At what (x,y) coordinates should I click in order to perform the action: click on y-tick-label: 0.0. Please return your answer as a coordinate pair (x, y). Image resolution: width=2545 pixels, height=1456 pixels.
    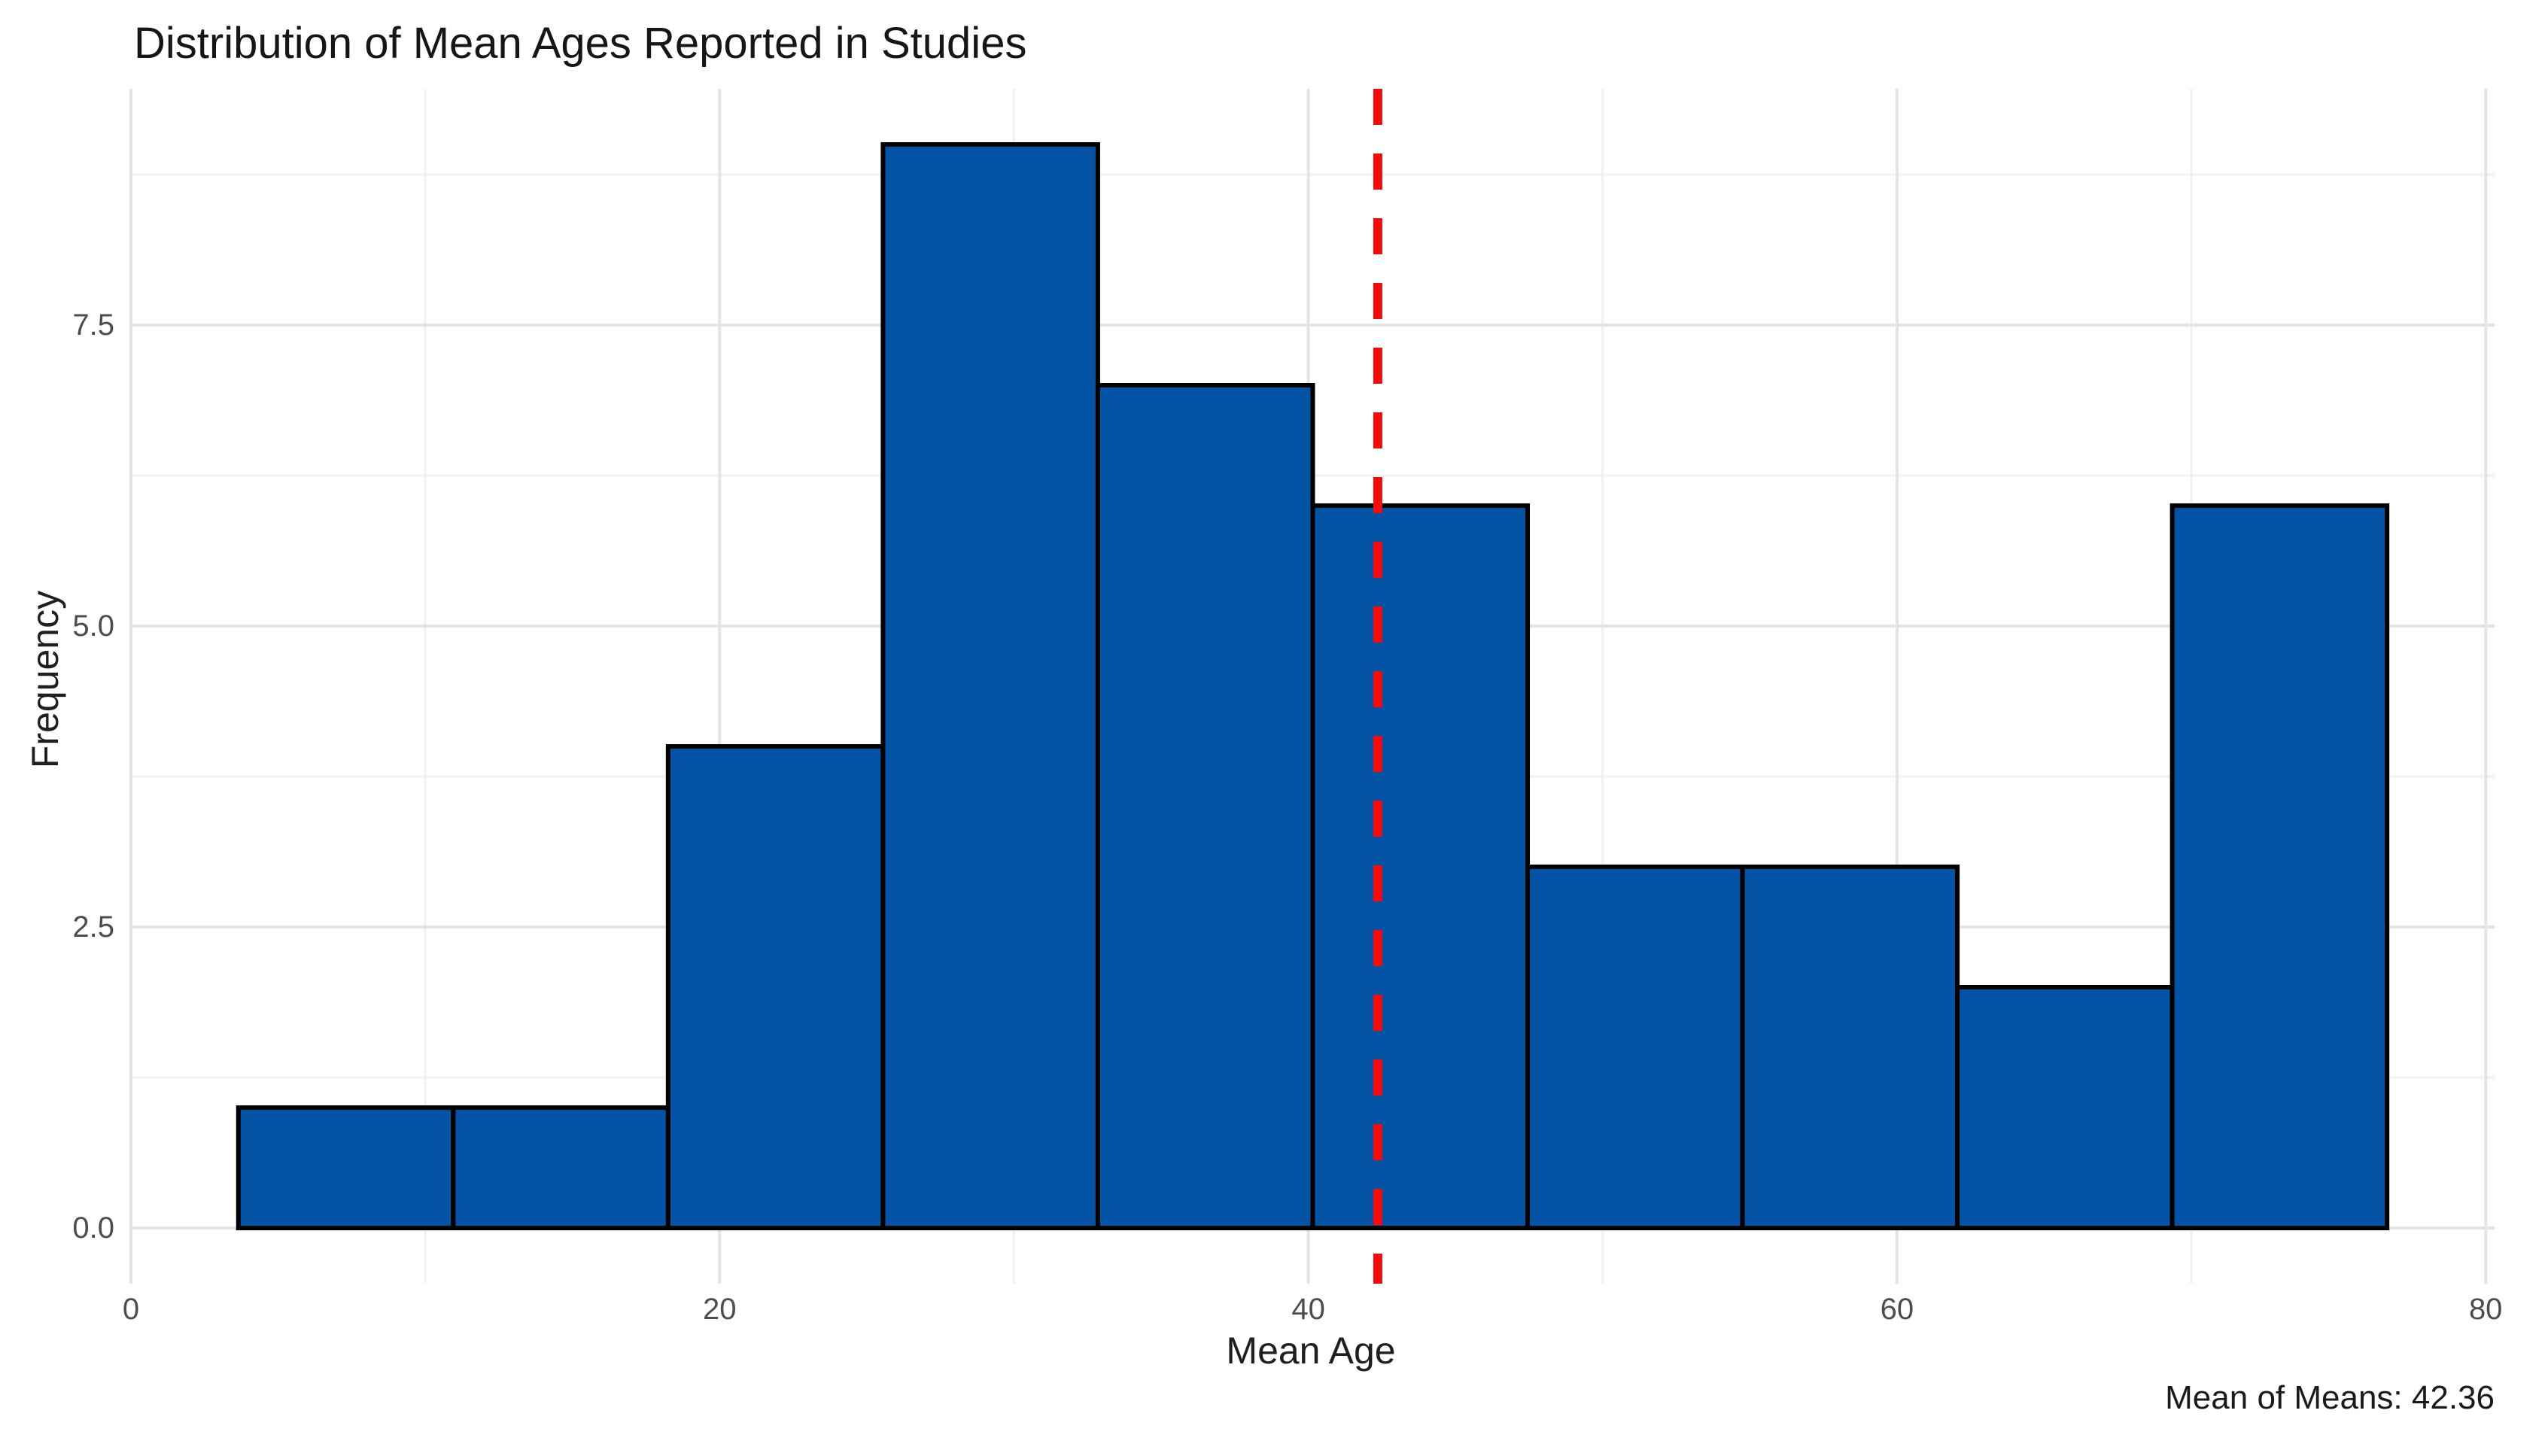
    Looking at the image, I should click on (93, 1228).